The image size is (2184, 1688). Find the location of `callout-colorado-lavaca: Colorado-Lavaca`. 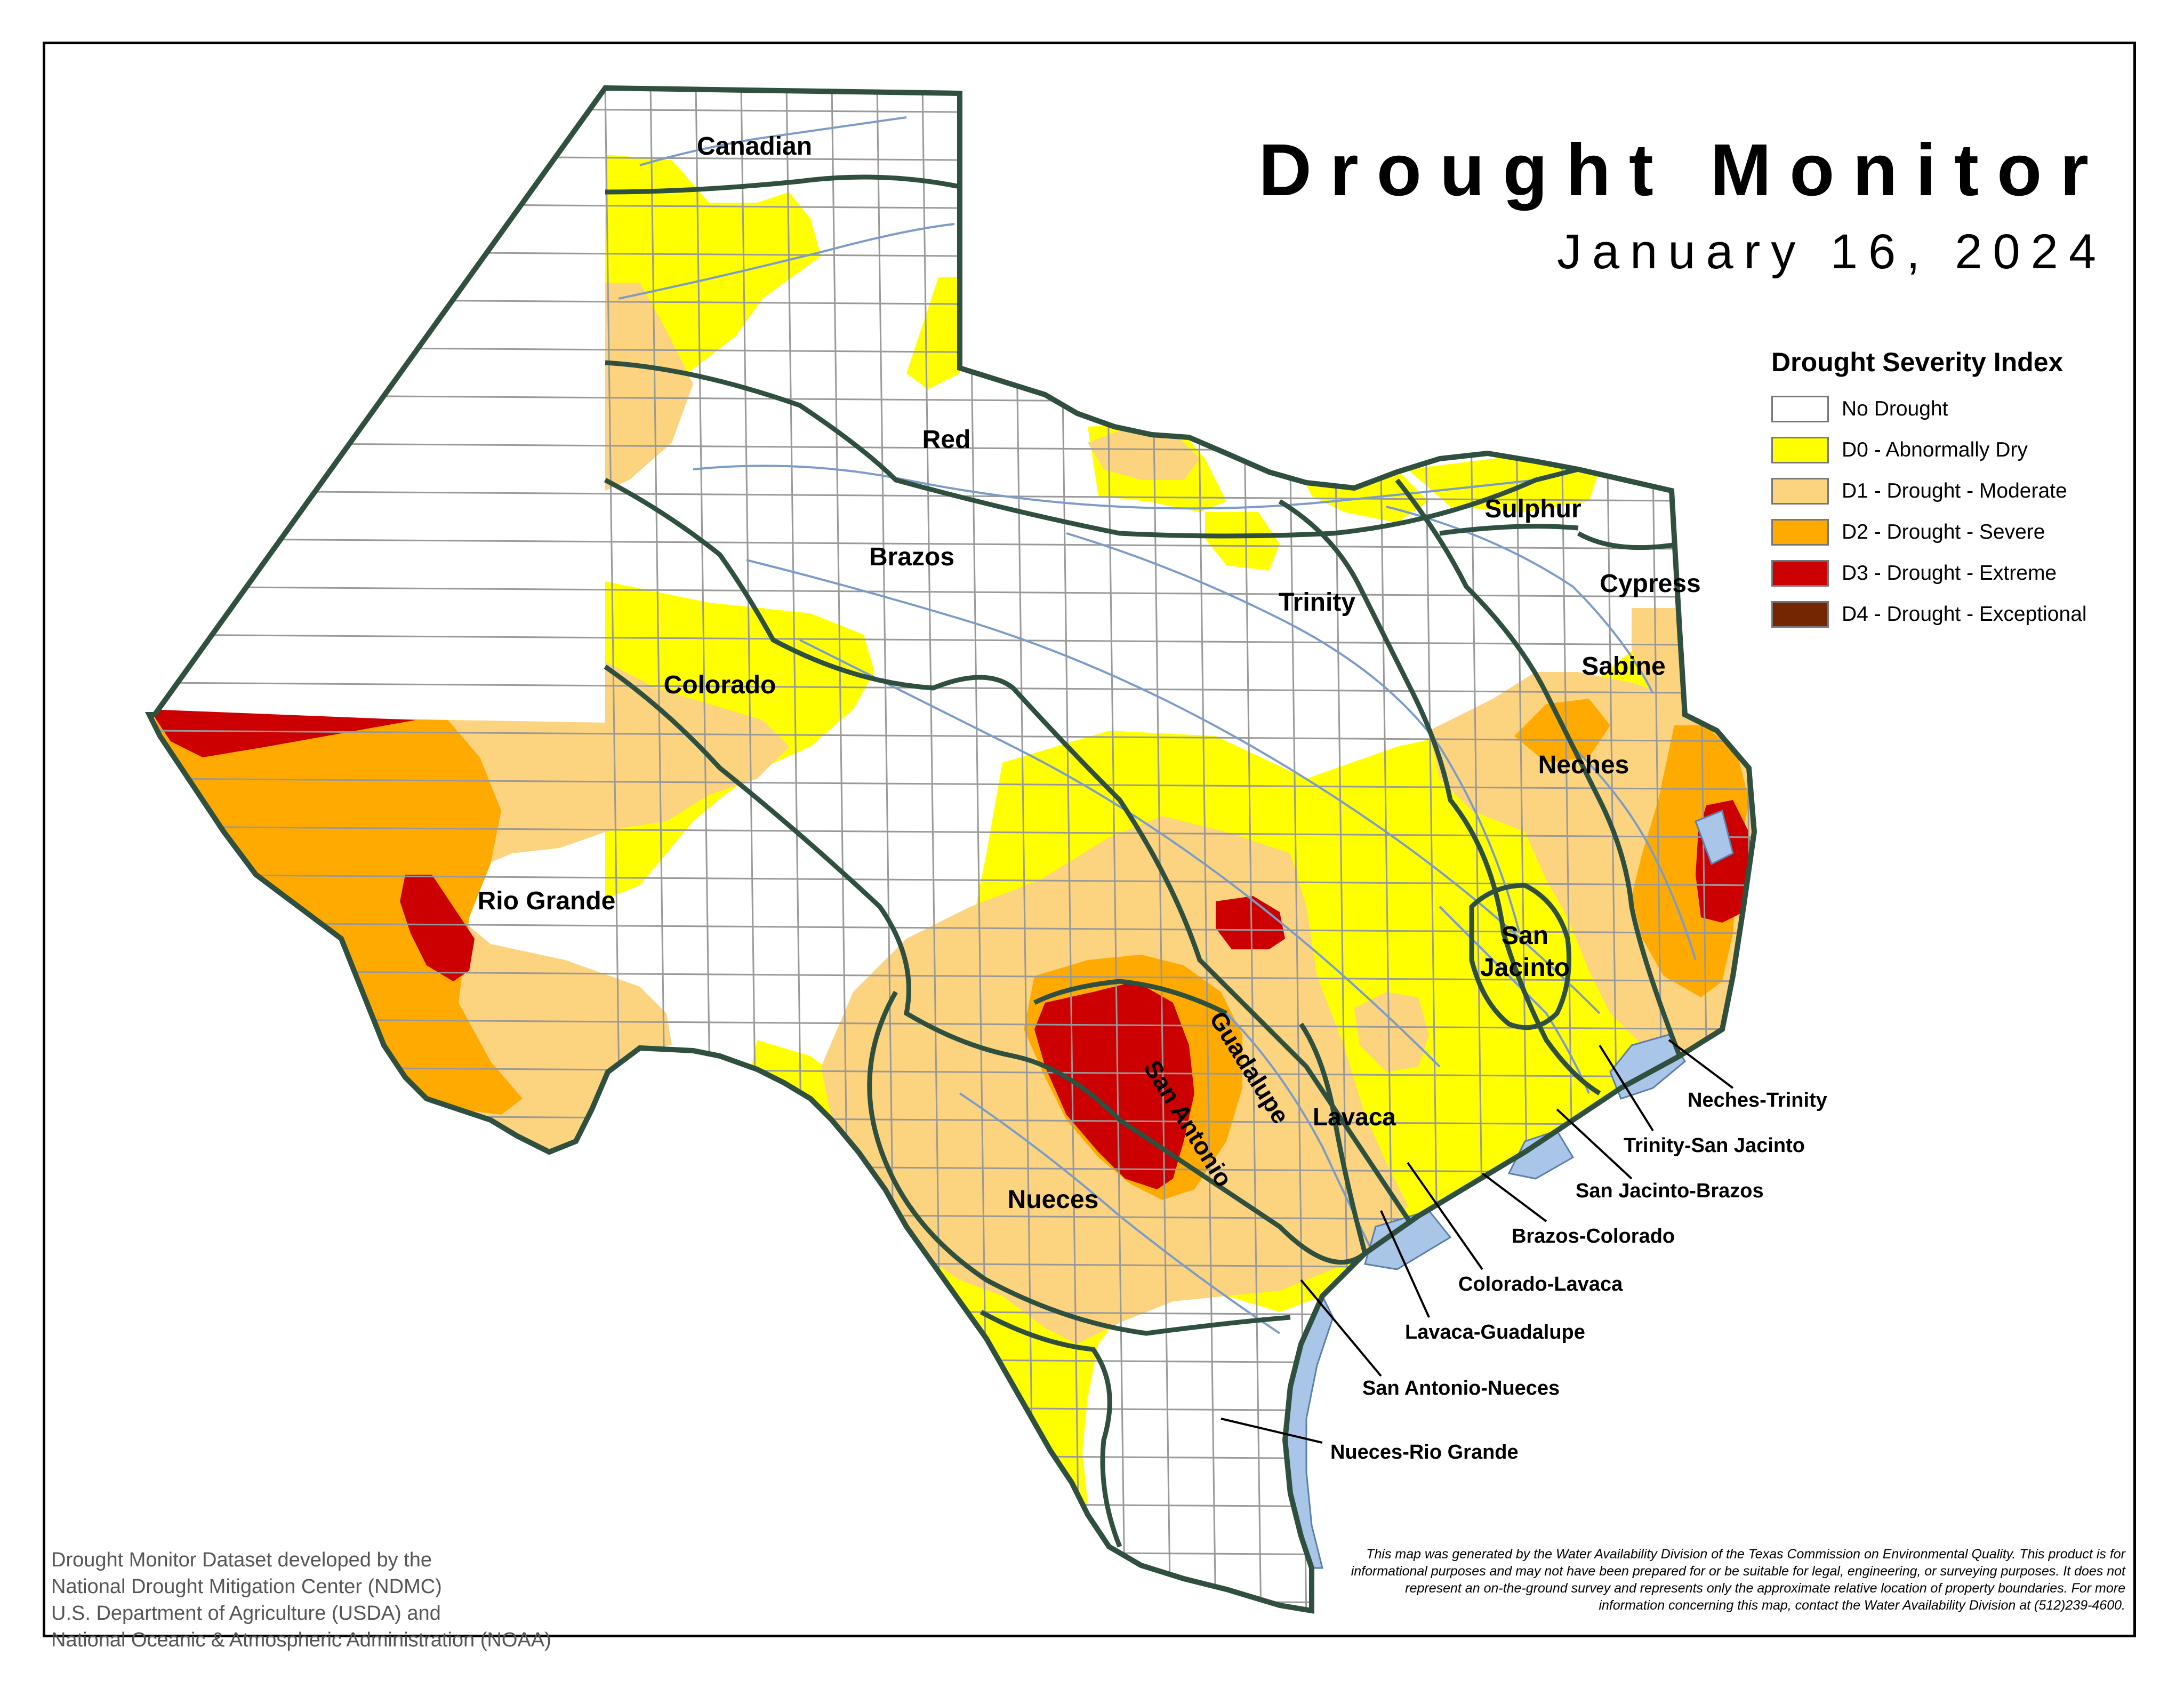

callout-colorado-lavaca: Colorado-Lavaca is located at coordinates (1540, 1284).